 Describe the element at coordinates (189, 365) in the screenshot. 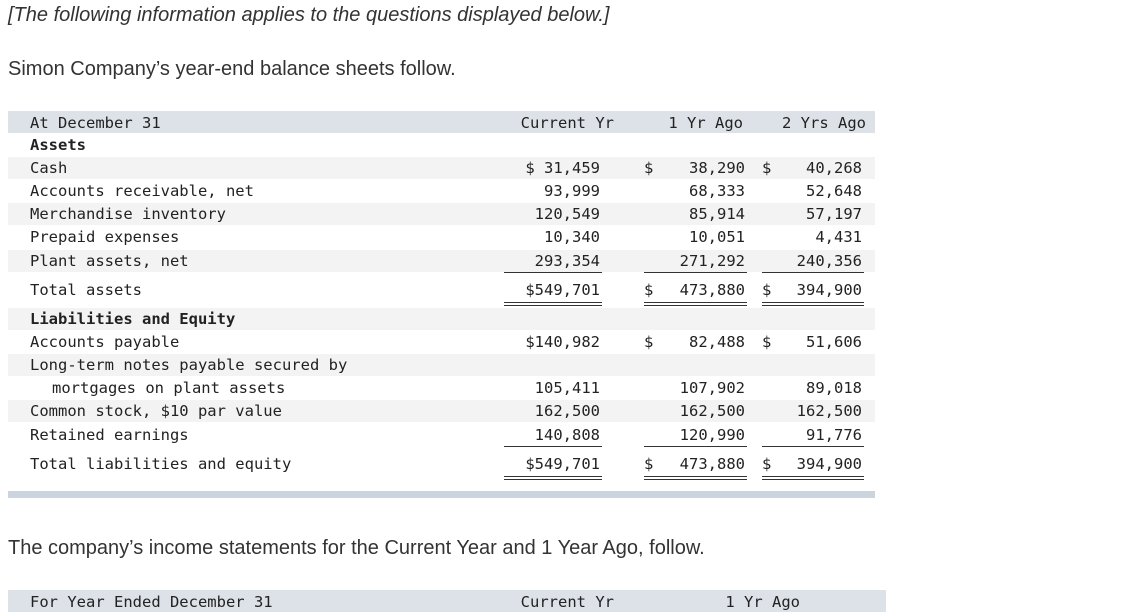

I see `row-label: Long-term notes payable secured by` at that location.